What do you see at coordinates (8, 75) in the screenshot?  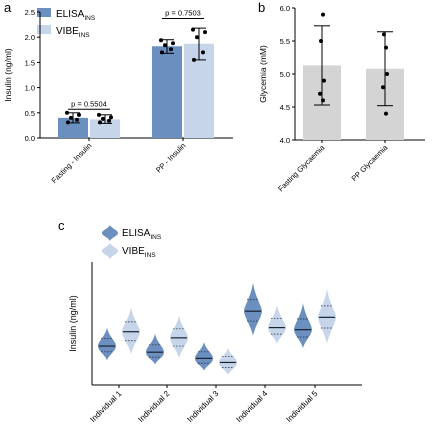 I see `y-axis-label-a: Insulin (ng/ml)` at bounding box center [8, 75].